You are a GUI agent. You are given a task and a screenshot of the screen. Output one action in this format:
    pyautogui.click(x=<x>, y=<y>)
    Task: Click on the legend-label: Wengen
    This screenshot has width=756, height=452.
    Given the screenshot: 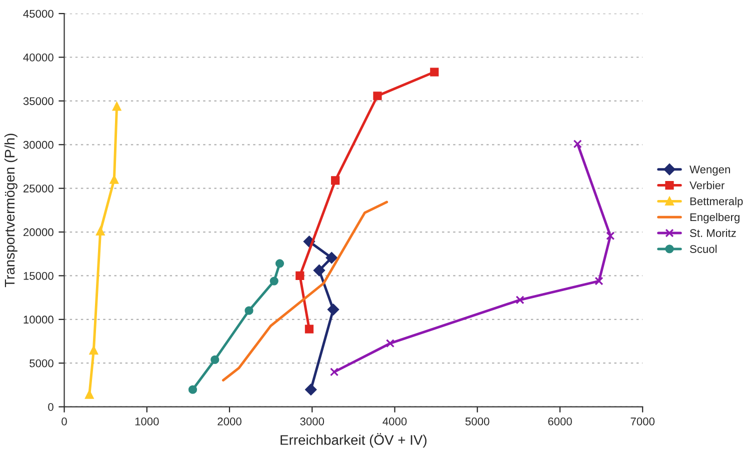 What is the action you would take?
    pyautogui.click(x=710, y=171)
    